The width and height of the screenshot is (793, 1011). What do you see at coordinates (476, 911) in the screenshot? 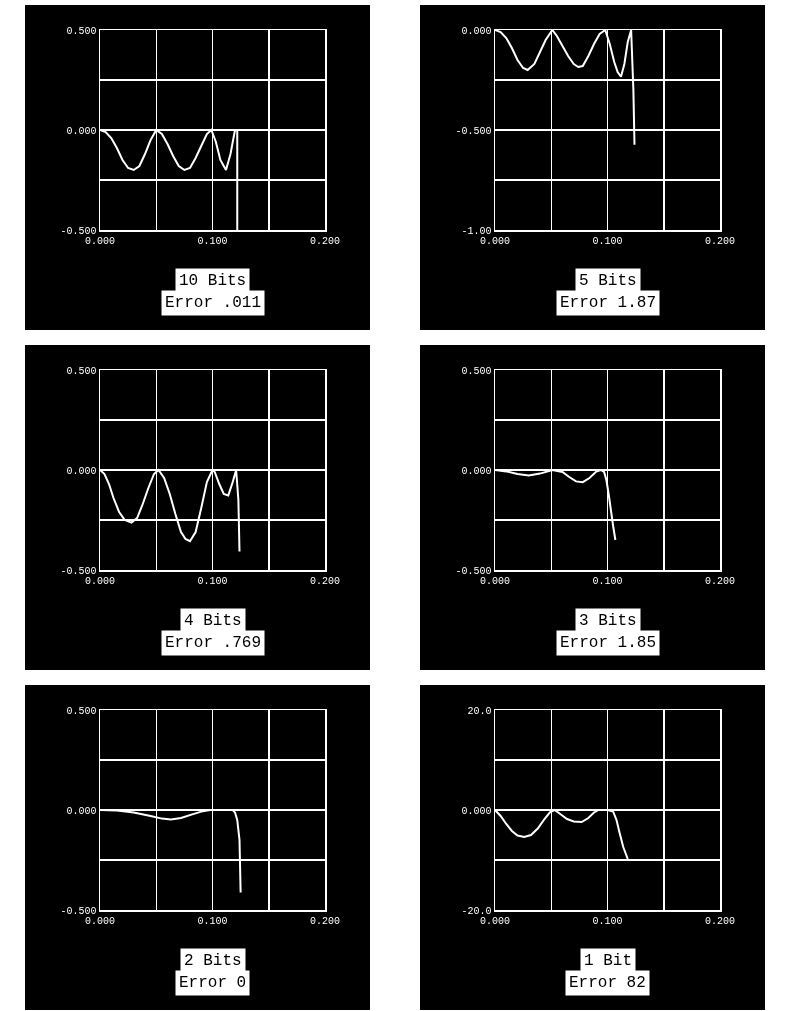
I see `y-tick-label: -20.0` at bounding box center [476, 911].